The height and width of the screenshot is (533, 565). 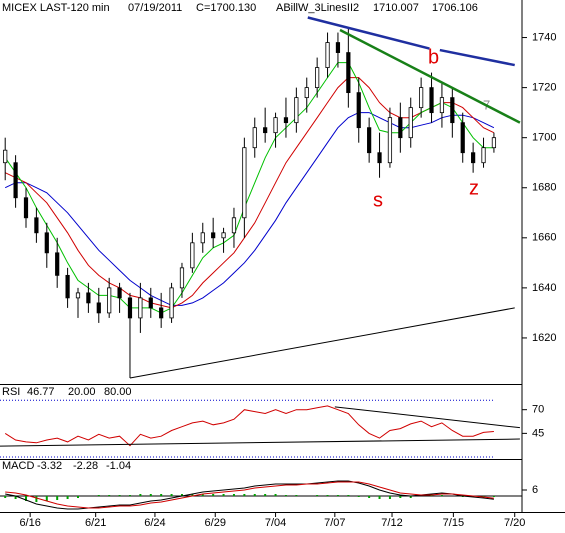 What do you see at coordinates (544, 288) in the screenshot?
I see `y-tick-label: 1640` at bounding box center [544, 288].